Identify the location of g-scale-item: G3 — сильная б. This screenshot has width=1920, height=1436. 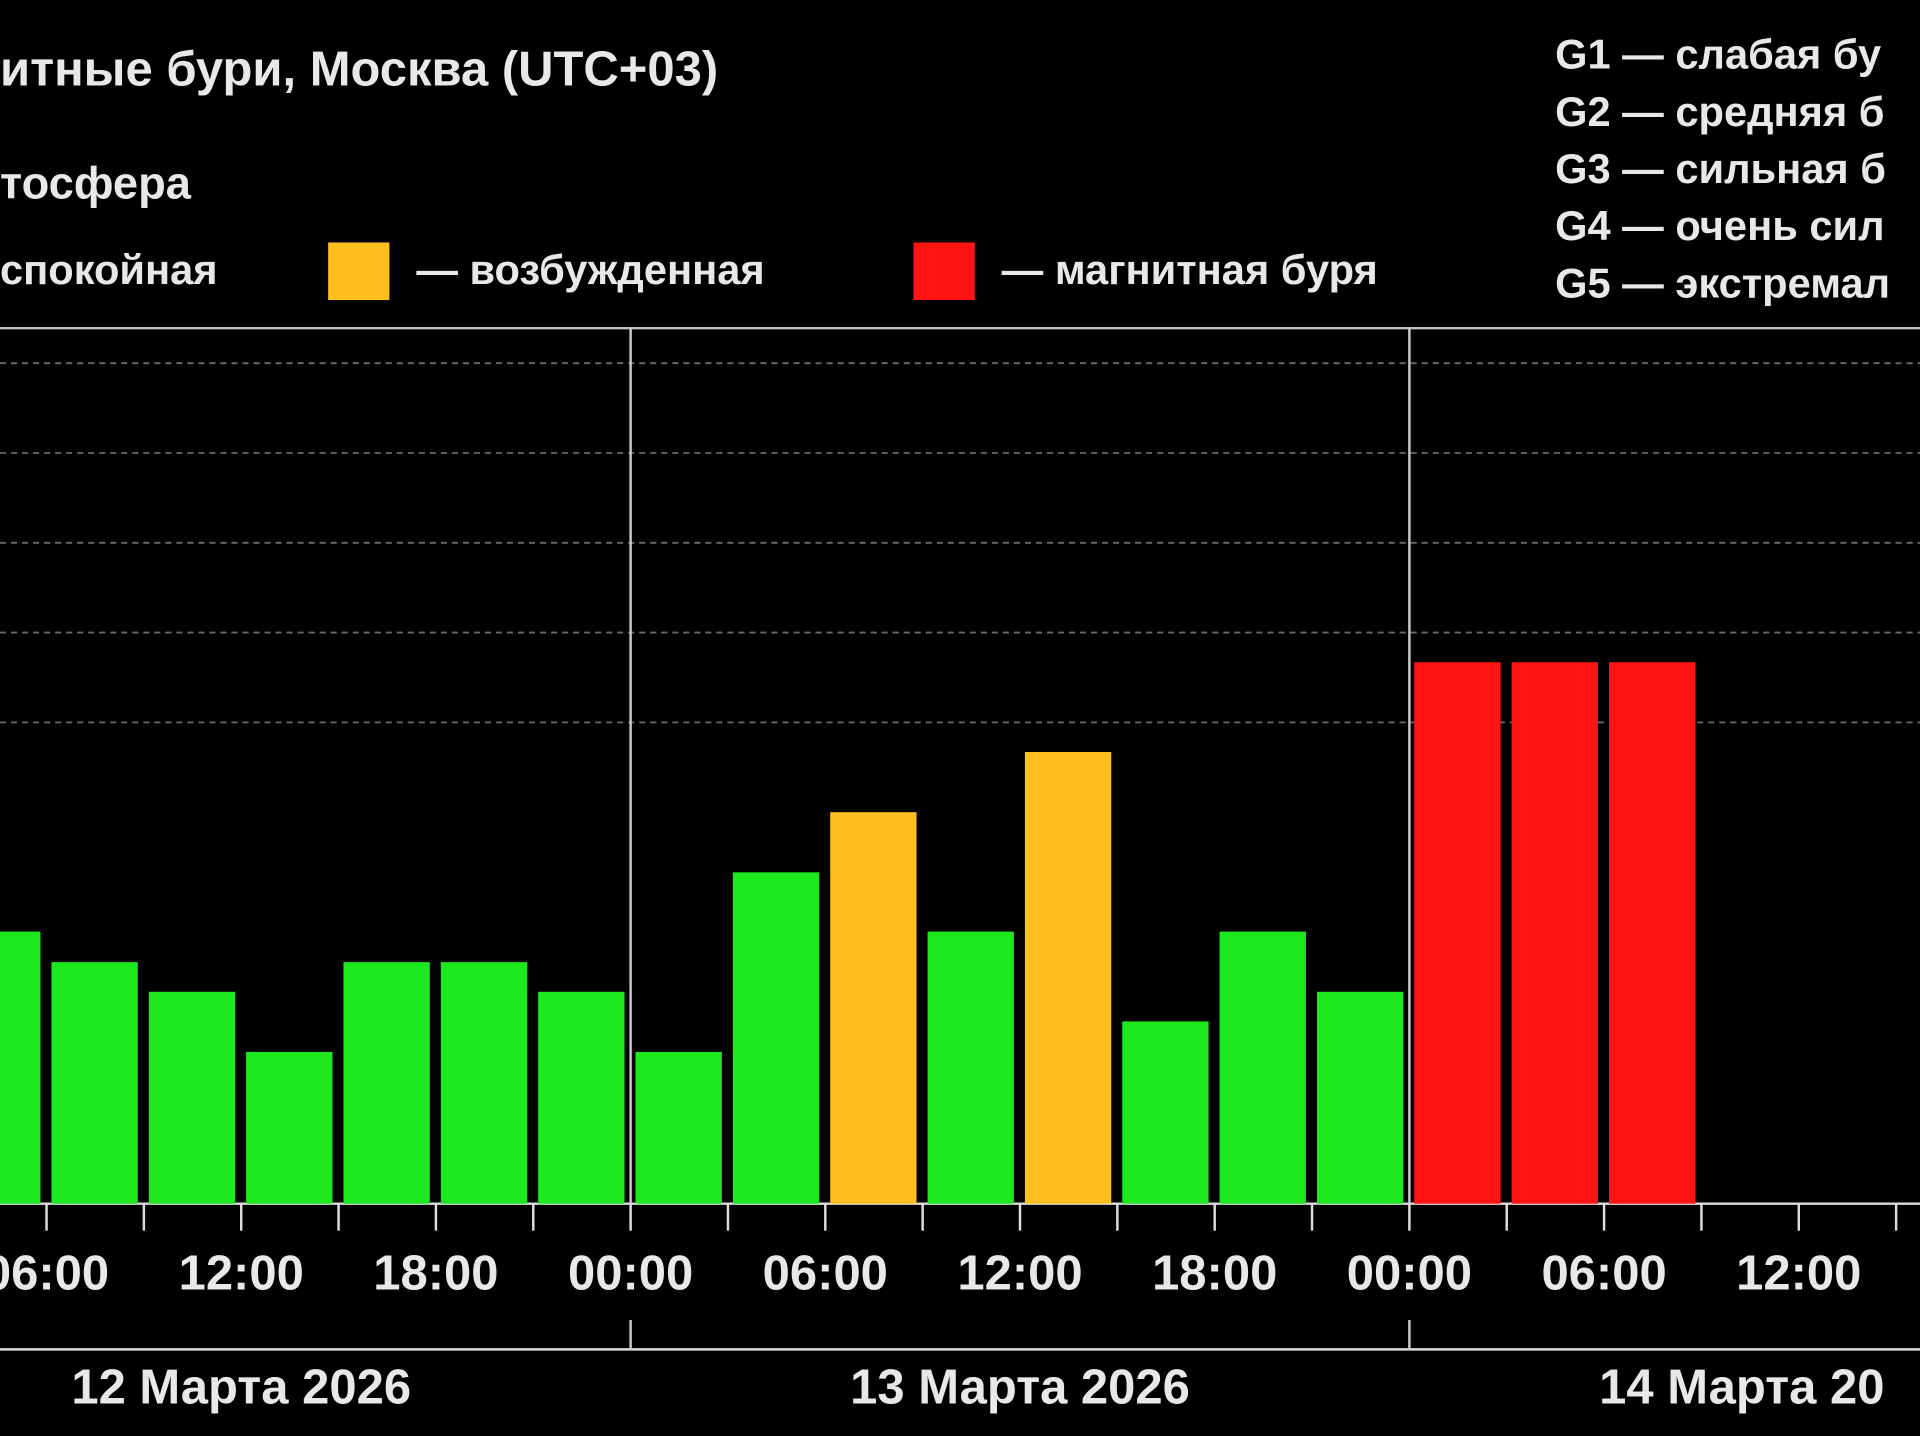
(1720, 168).